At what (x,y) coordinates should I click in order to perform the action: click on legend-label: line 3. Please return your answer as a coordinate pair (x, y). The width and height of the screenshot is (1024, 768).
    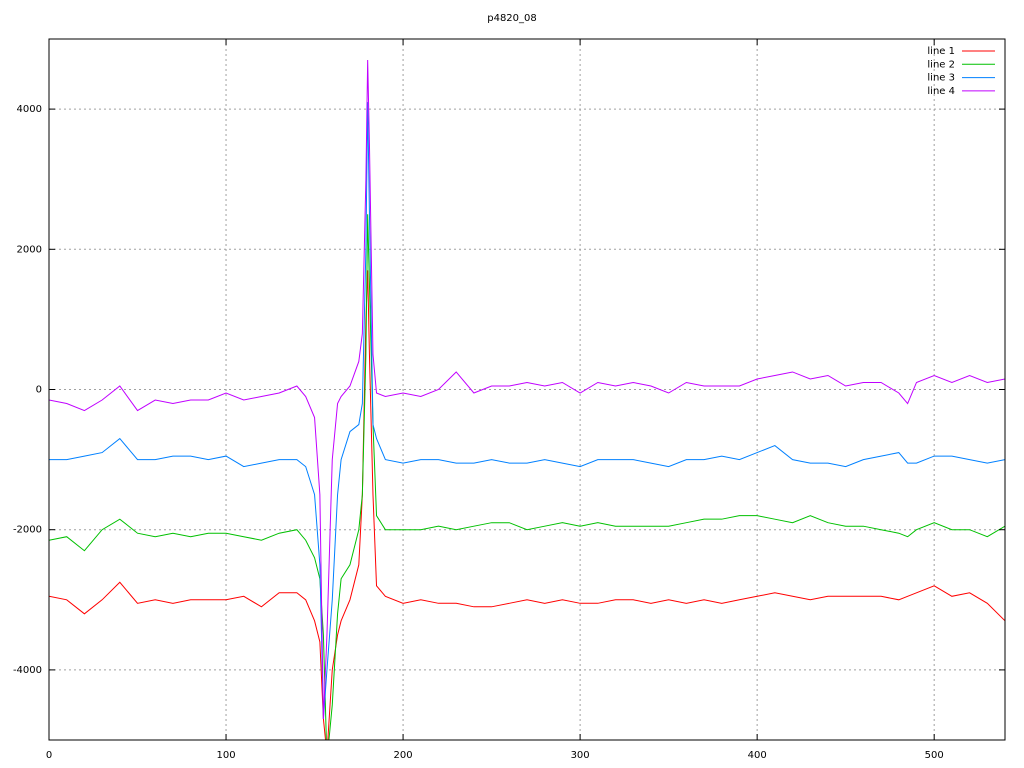
    Looking at the image, I should click on (941, 78).